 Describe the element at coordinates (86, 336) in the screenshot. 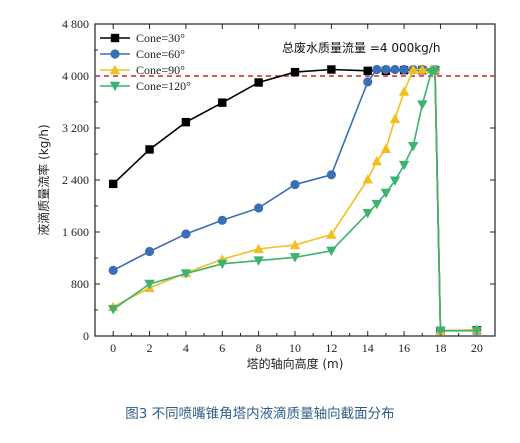

I see `y-tick-label: 0` at that location.